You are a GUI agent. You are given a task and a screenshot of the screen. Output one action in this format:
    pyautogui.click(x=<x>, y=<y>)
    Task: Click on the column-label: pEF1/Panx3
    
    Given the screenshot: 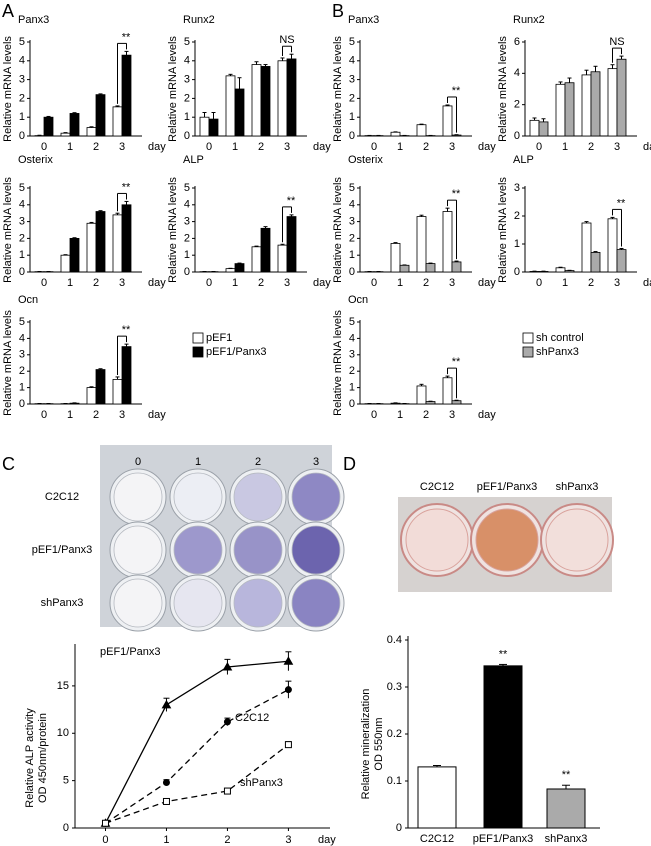 What is the action you would take?
    pyautogui.click(x=507, y=487)
    